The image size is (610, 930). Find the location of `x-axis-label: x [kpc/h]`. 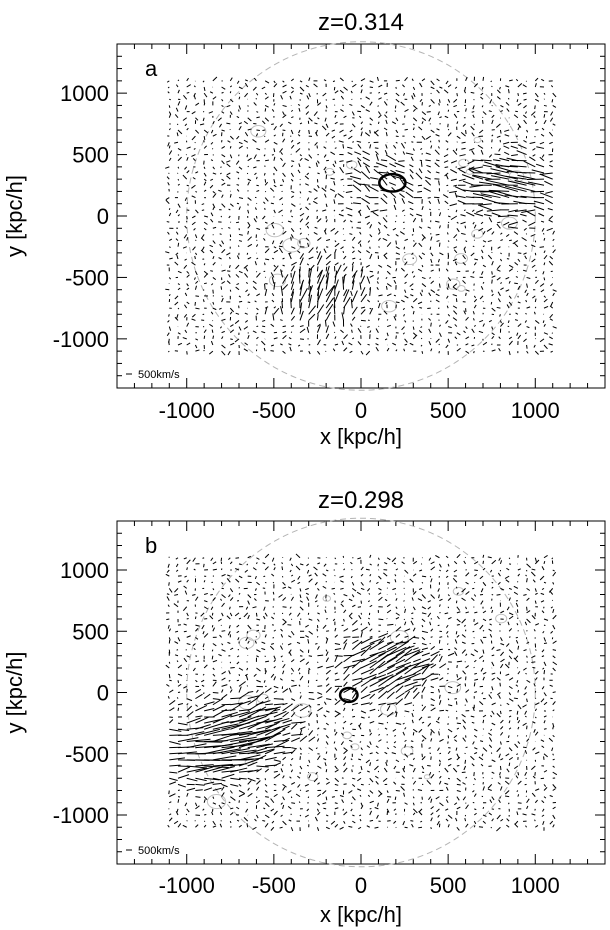

x-axis-label: x [kpc/h] is located at coordinates (361, 436).